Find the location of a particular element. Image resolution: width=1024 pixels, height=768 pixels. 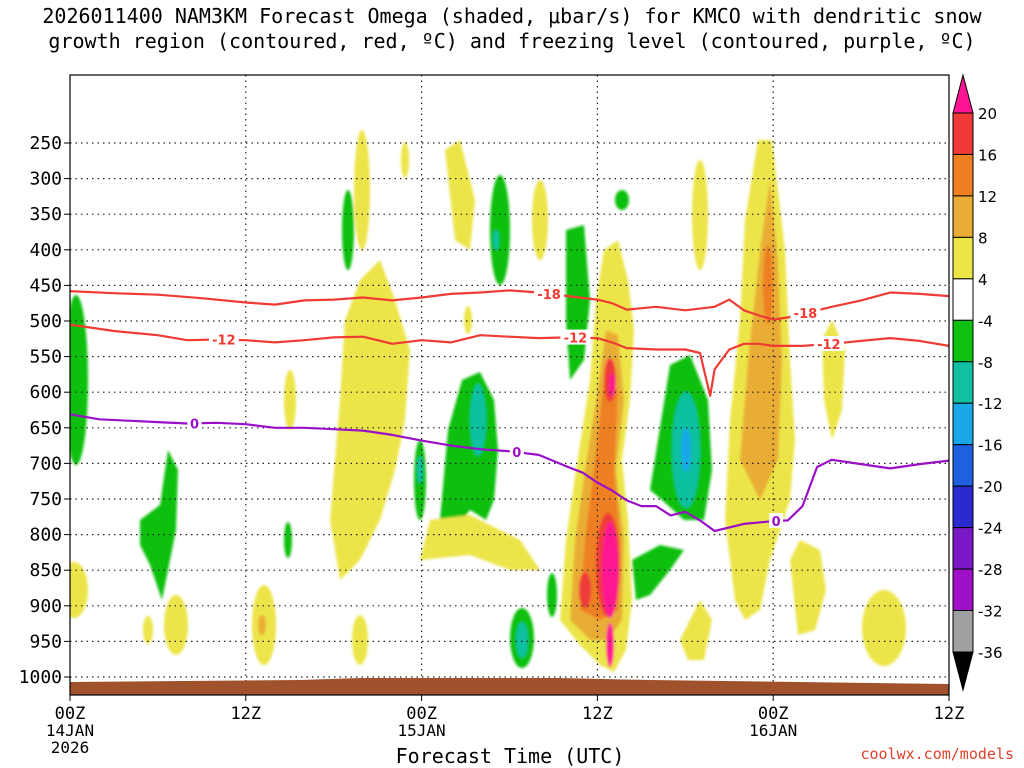

y-tick-label: 650 is located at coordinates (45, 428).